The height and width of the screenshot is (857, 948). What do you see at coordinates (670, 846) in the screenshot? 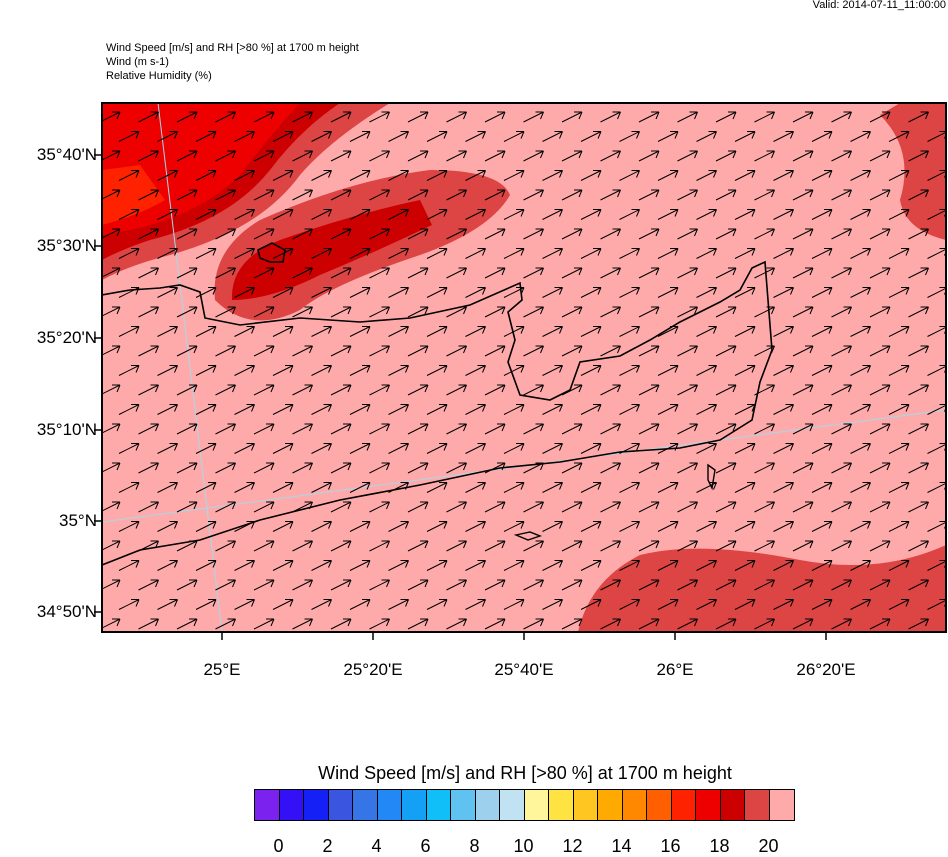
I see `colorbar-label: 16` at bounding box center [670, 846].